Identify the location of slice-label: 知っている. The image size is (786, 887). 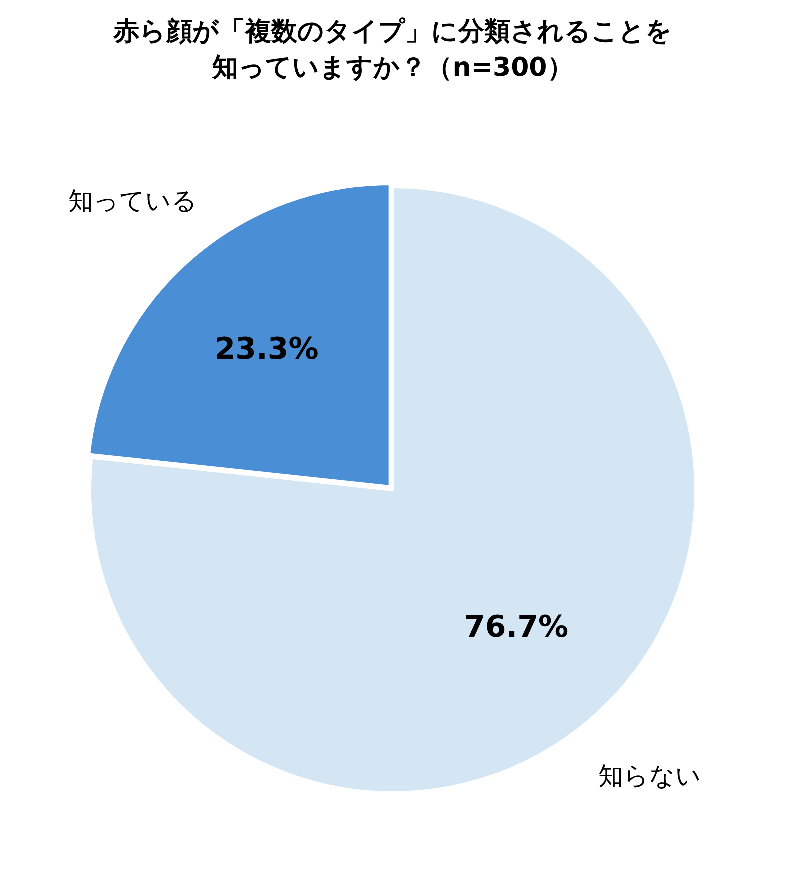
(133, 201).